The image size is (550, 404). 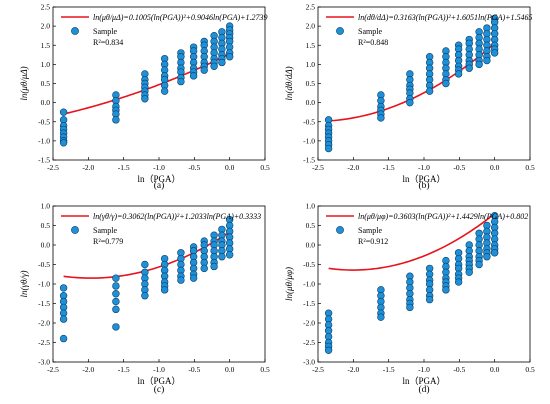 I want to click on panel-caption: (b), so click(x=423, y=185).